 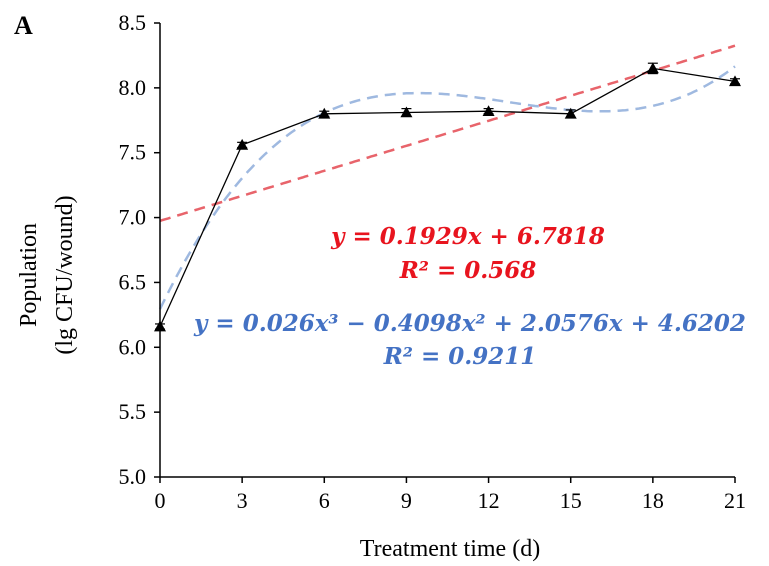 What do you see at coordinates (133, 217) in the screenshot?
I see `y-tick-label: 7.0` at bounding box center [133, 217].